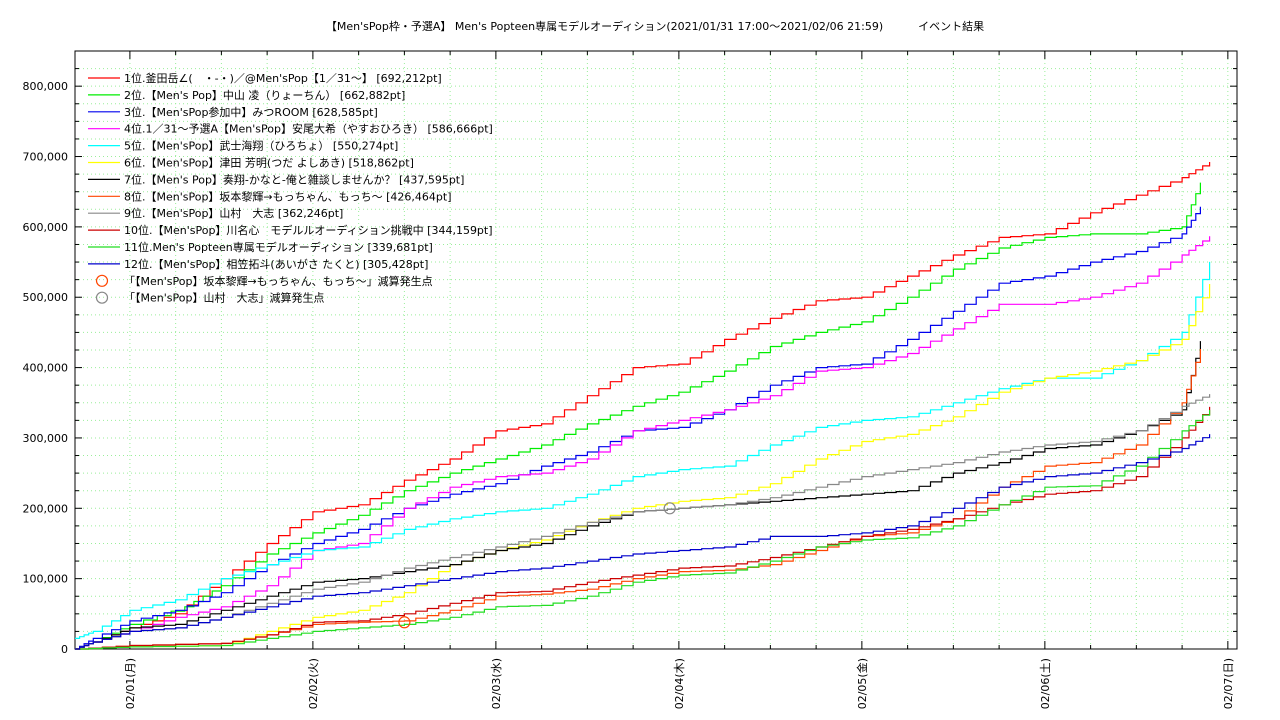  What do you see at coordinates (46, 157) in the screenshot?
I see `y-tick-label: 700,000` at bounding box center [46, 157].